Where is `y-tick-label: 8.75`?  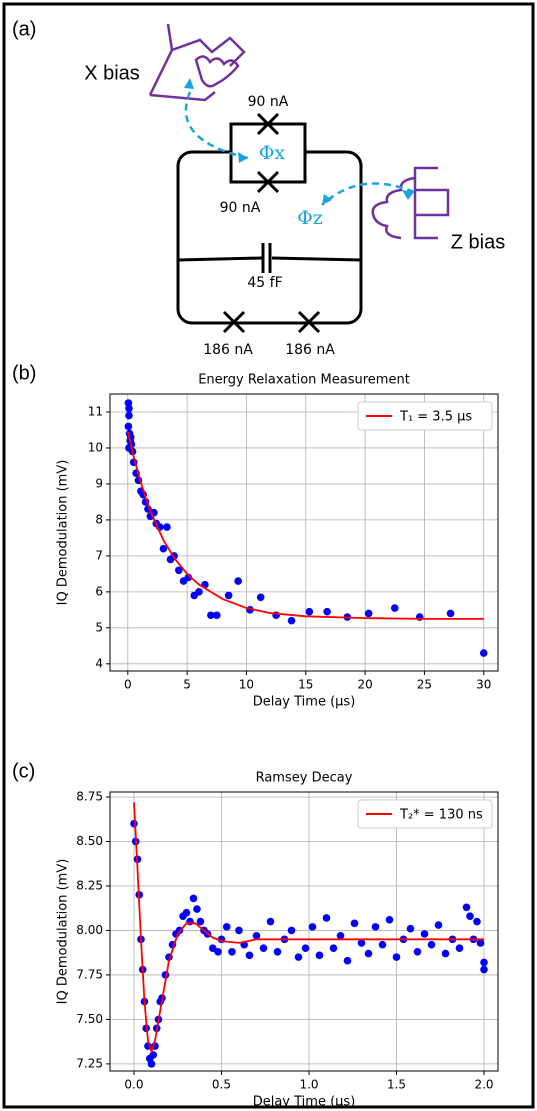
y-tick-label: 8.75 is located at coordinates (89, 796).